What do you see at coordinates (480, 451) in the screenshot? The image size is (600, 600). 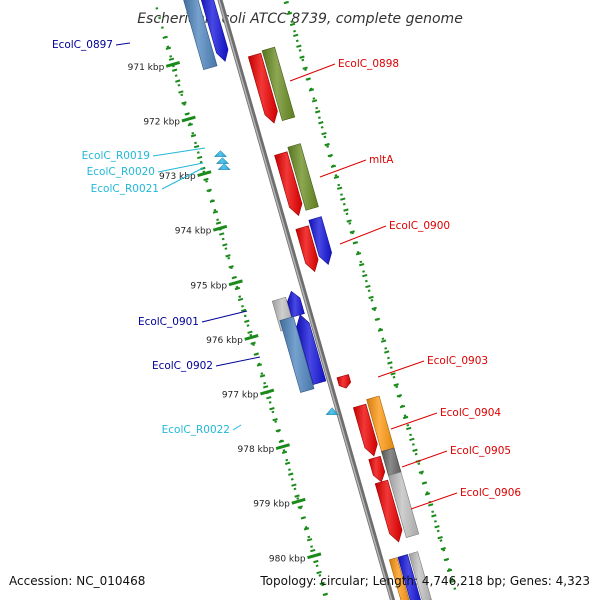 I see `gene-label: EcolC_0905` at bounding box center [480, 451].